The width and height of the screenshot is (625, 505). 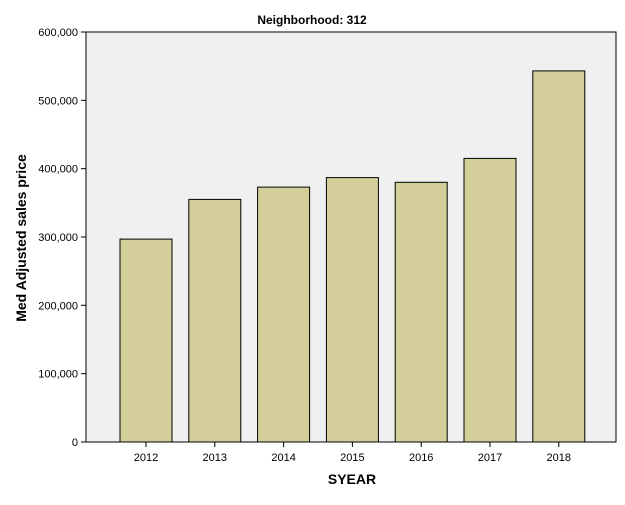 I want to click on bar-2013, so click(x=215, y=320).